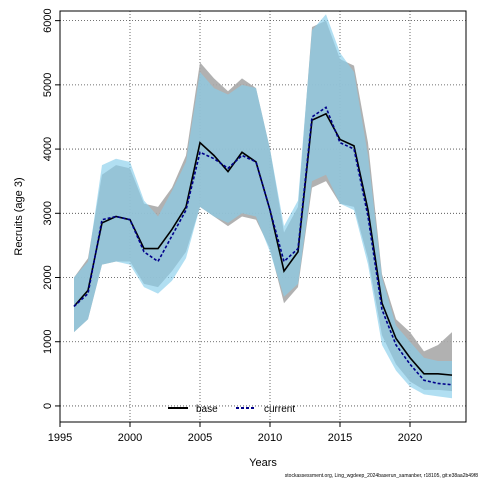  Describe the element at coordinates (235, 433) in the screenshot. I see `x-axis-ticks: 1995 2000 2005 2010 2015 2020` at that location.